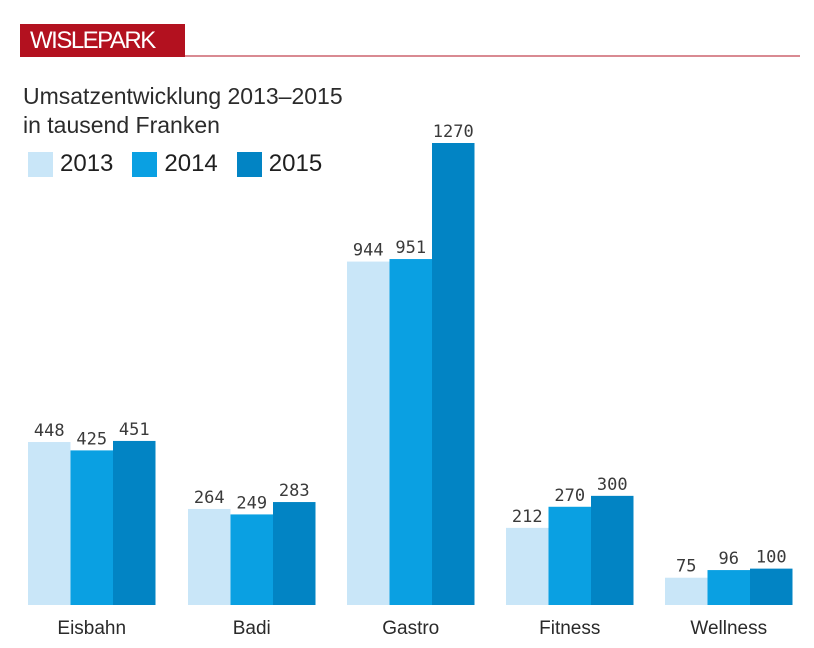 This screenshot has height=648, width=814. I want to click on brand-divider, so click(492, 56).